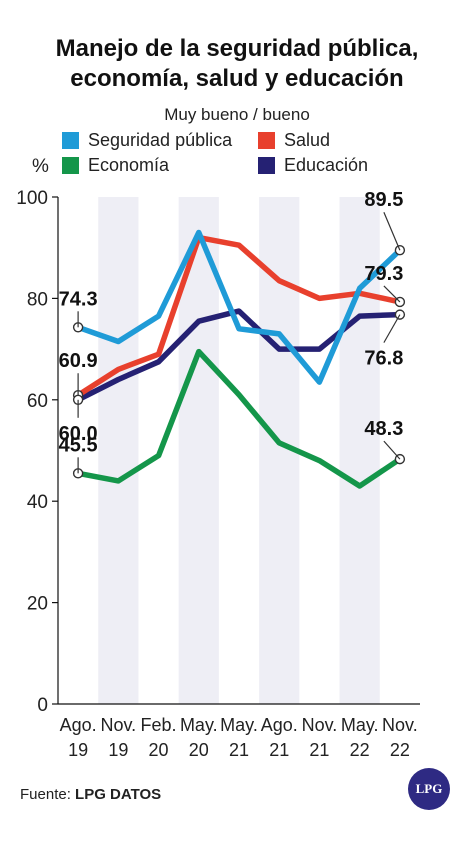 The width and height of the screenshot is (474, 842). What do you see at coordinates (239, 418) in the screenshot?
I see `series-line-econom-a` at bounding box center [239, 418].